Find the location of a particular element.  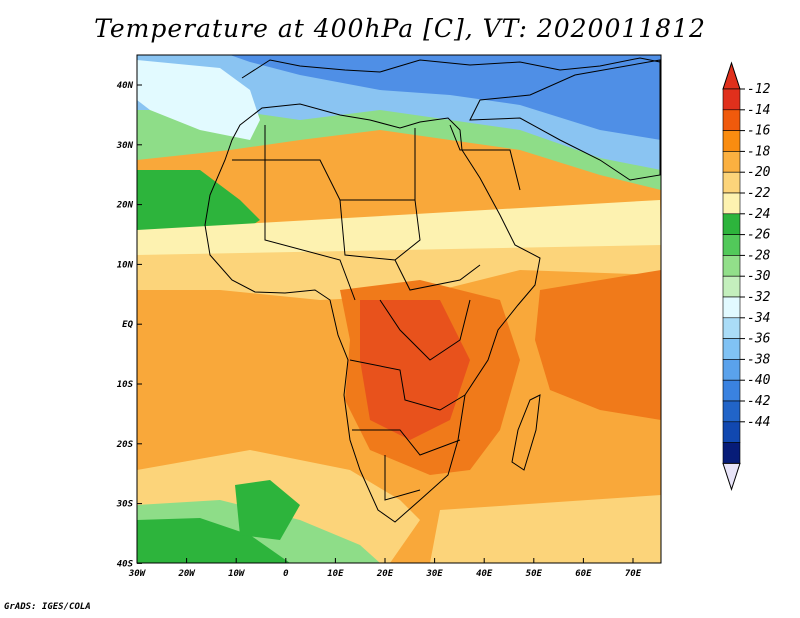

lon-label: 70E is located at coordinates (633, 574).